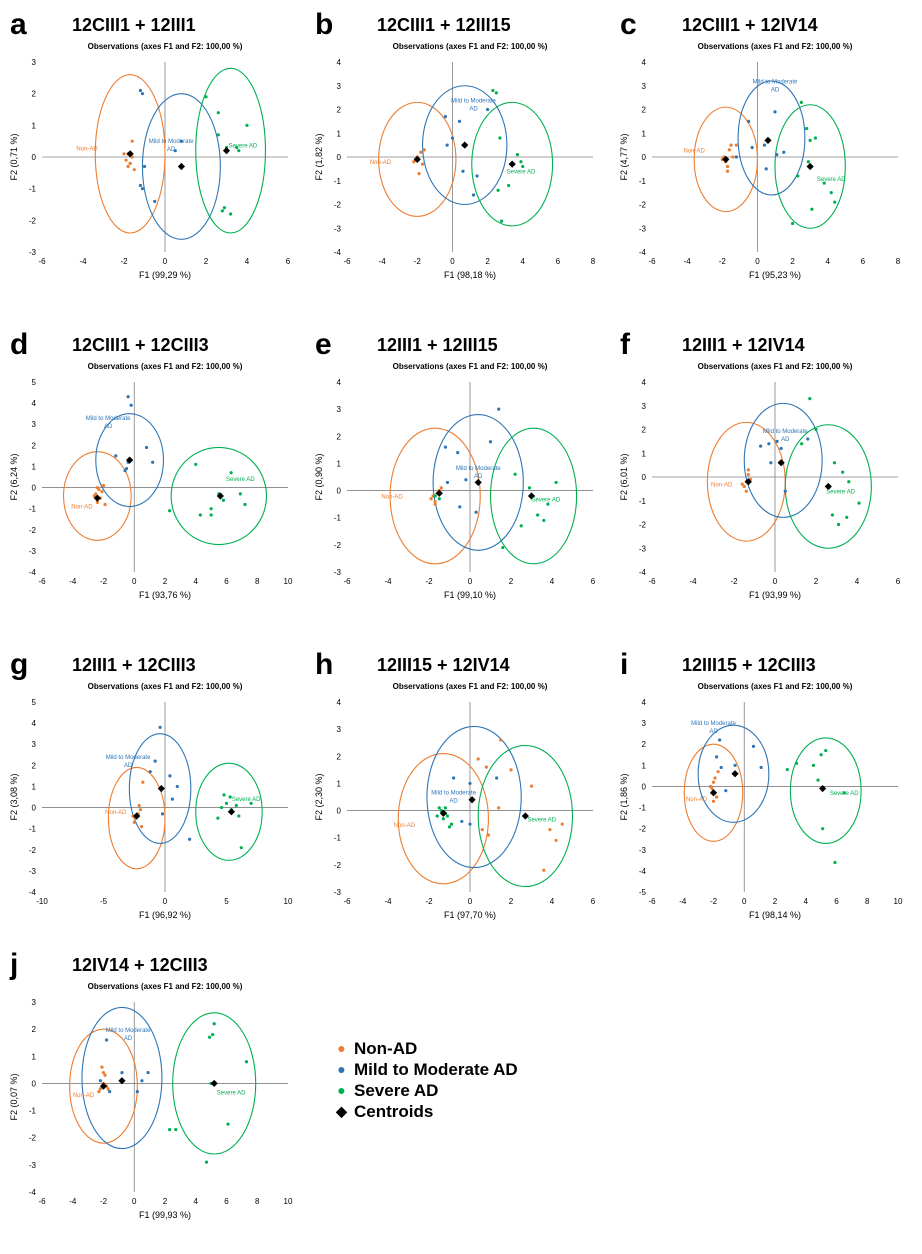 The image size is (922, 1254). I want to click on legend-item-centroids: ◆ Centroids, so click(426, 1111).